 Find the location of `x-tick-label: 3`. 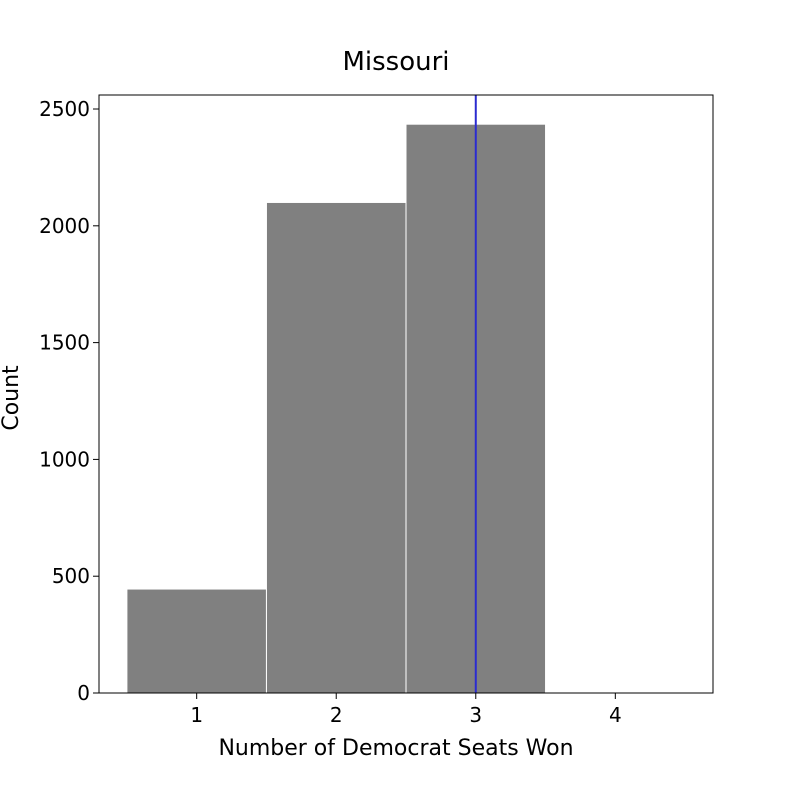

x-tick-label: 3 is located at coordinates (475, 715).